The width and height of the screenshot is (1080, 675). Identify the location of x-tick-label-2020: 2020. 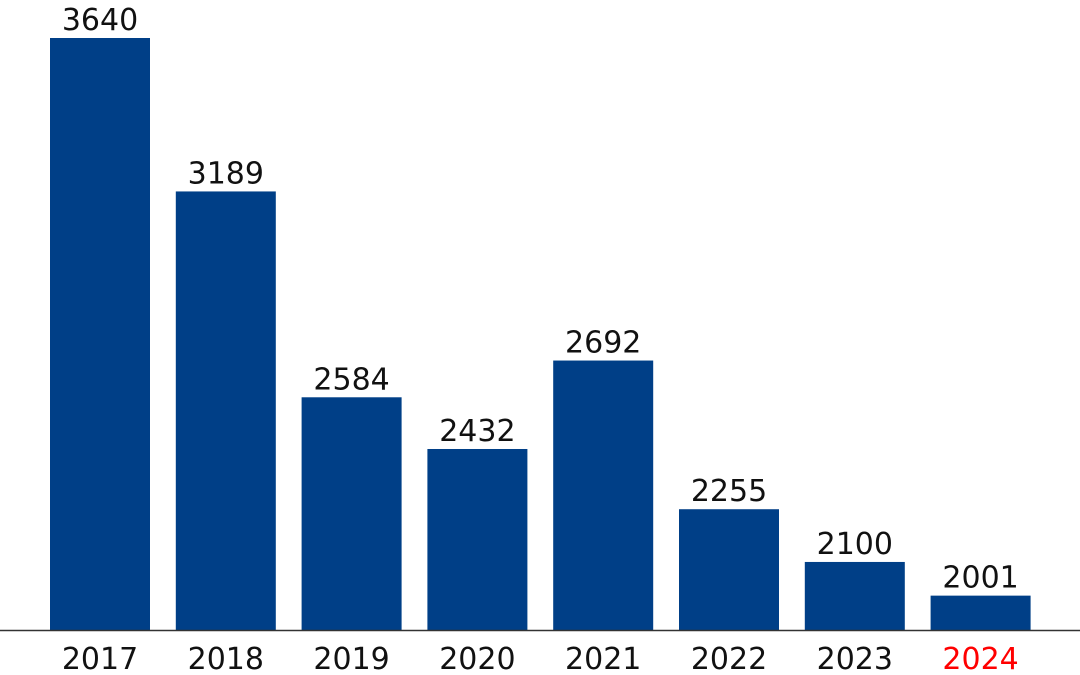
(477, 658).